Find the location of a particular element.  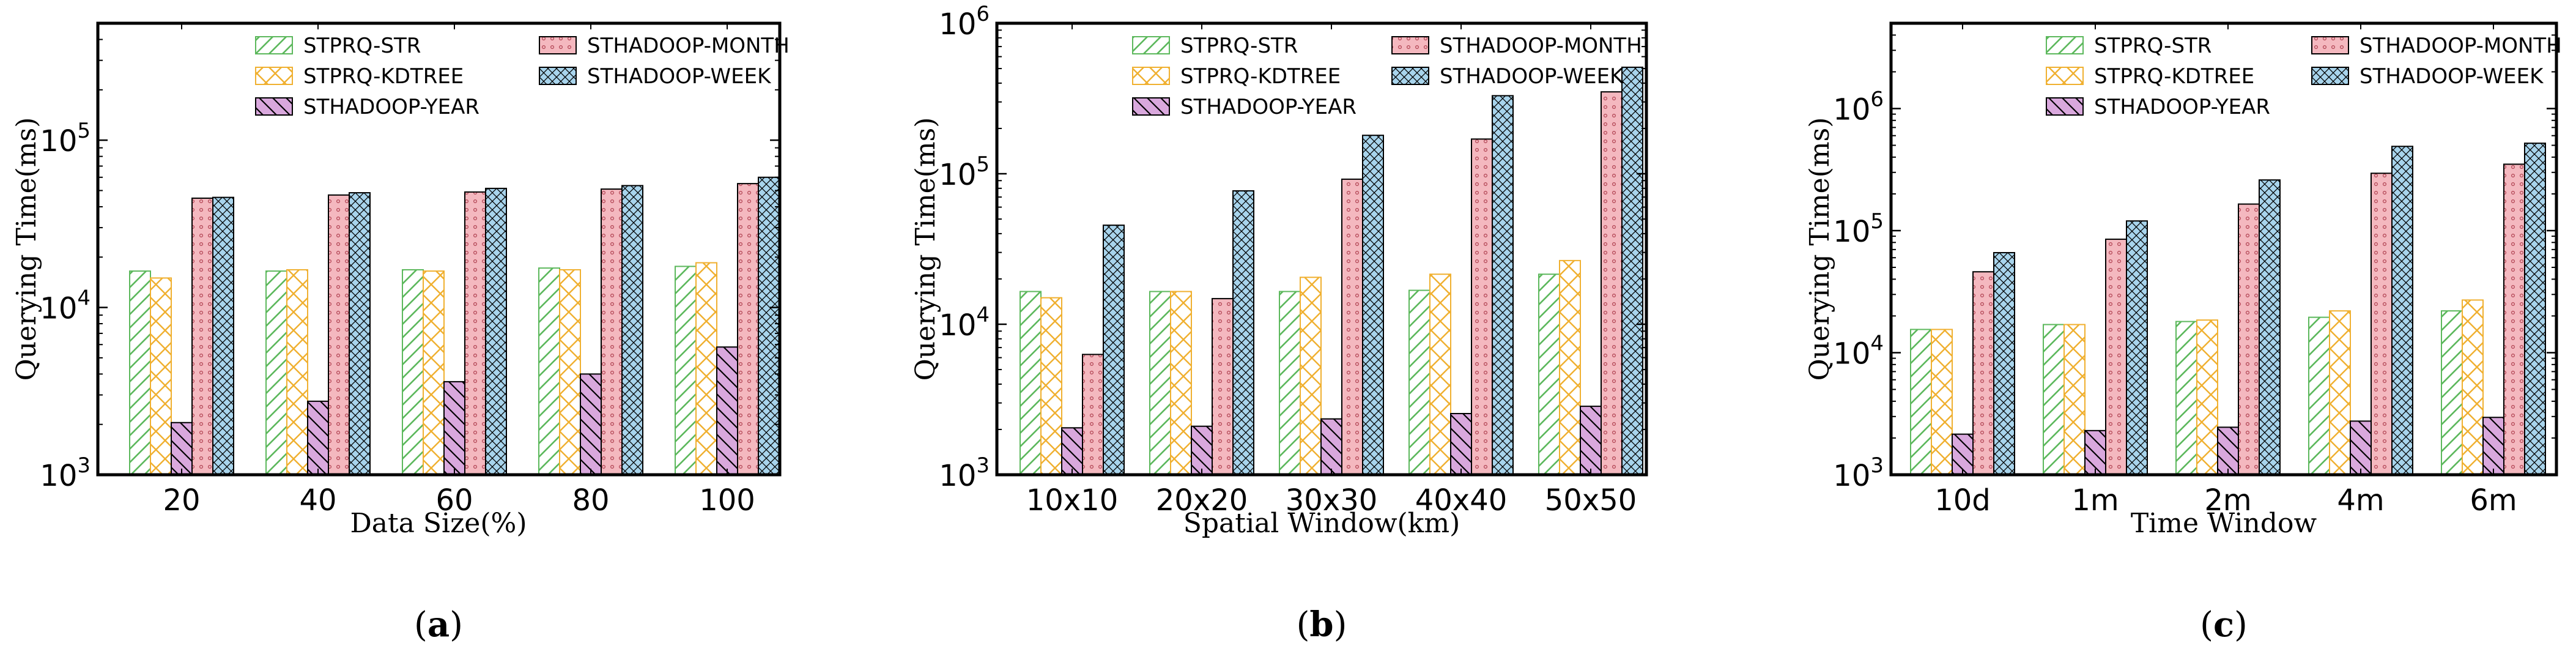

x-tick-label-a-100: 100 is located at coordinates (727, 500).